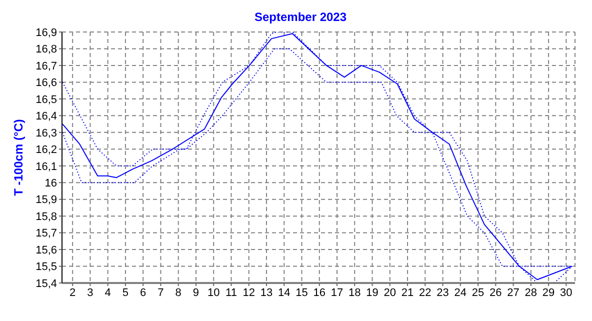 The image size is (592, 321). I want to click on x-tick-label: 26, so click(496, 292).